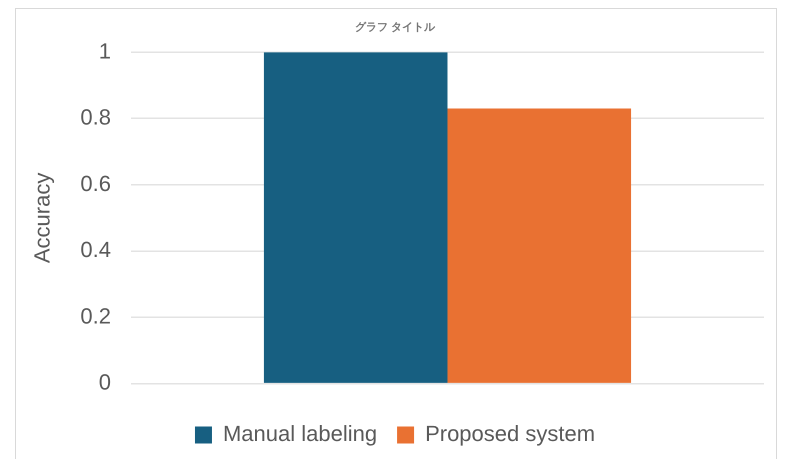 The height and width of the screenshot is (459, 790). I want to click on y-tick-label: 1, so click(104, 51).